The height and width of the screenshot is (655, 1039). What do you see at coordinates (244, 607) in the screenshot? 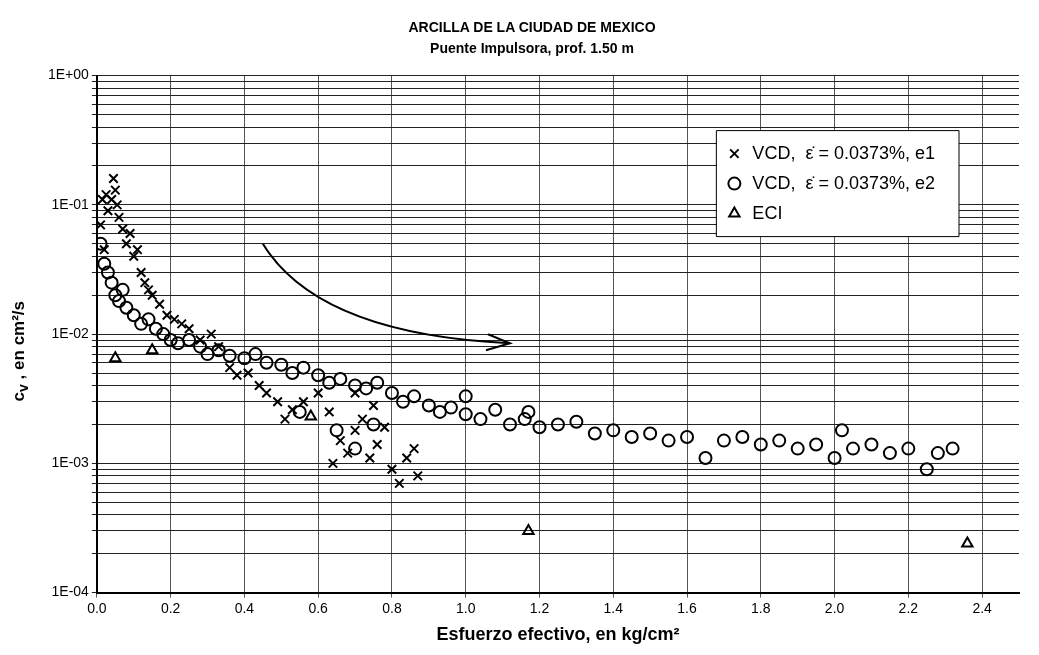
I see `x-tick-label: 0.4` at bounding box center [244, 607].